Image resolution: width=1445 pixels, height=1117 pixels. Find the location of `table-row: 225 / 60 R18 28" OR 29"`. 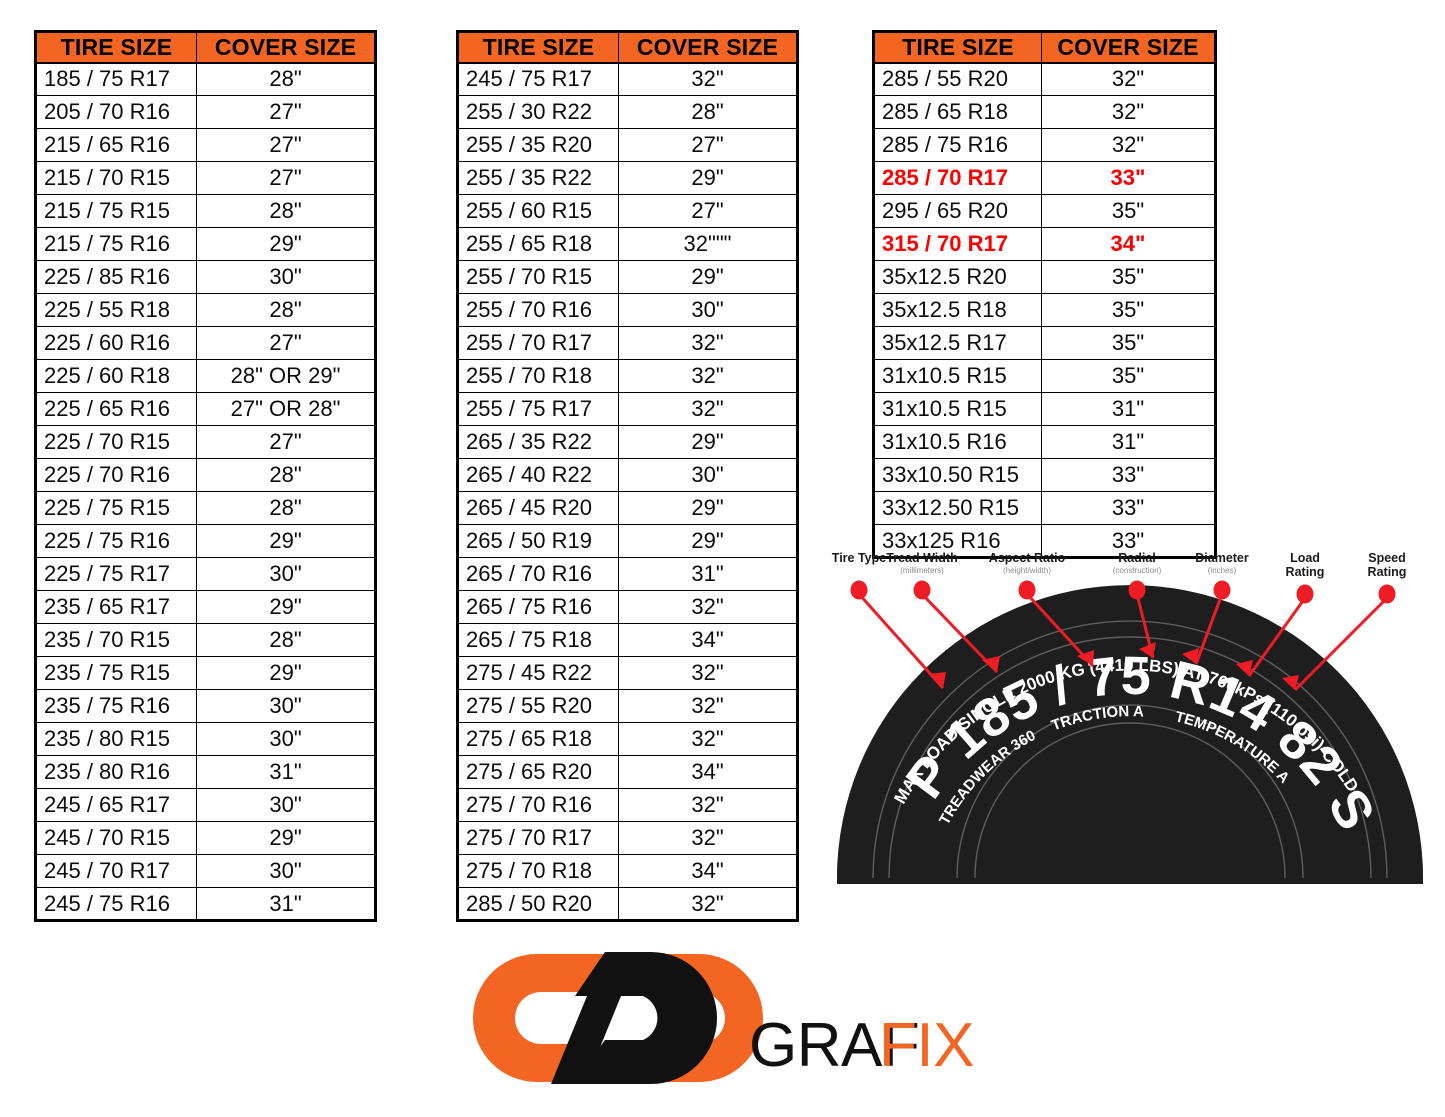

table-row: 225 / 60 R18 28" OR 29" is located at coordinates (205, 376).